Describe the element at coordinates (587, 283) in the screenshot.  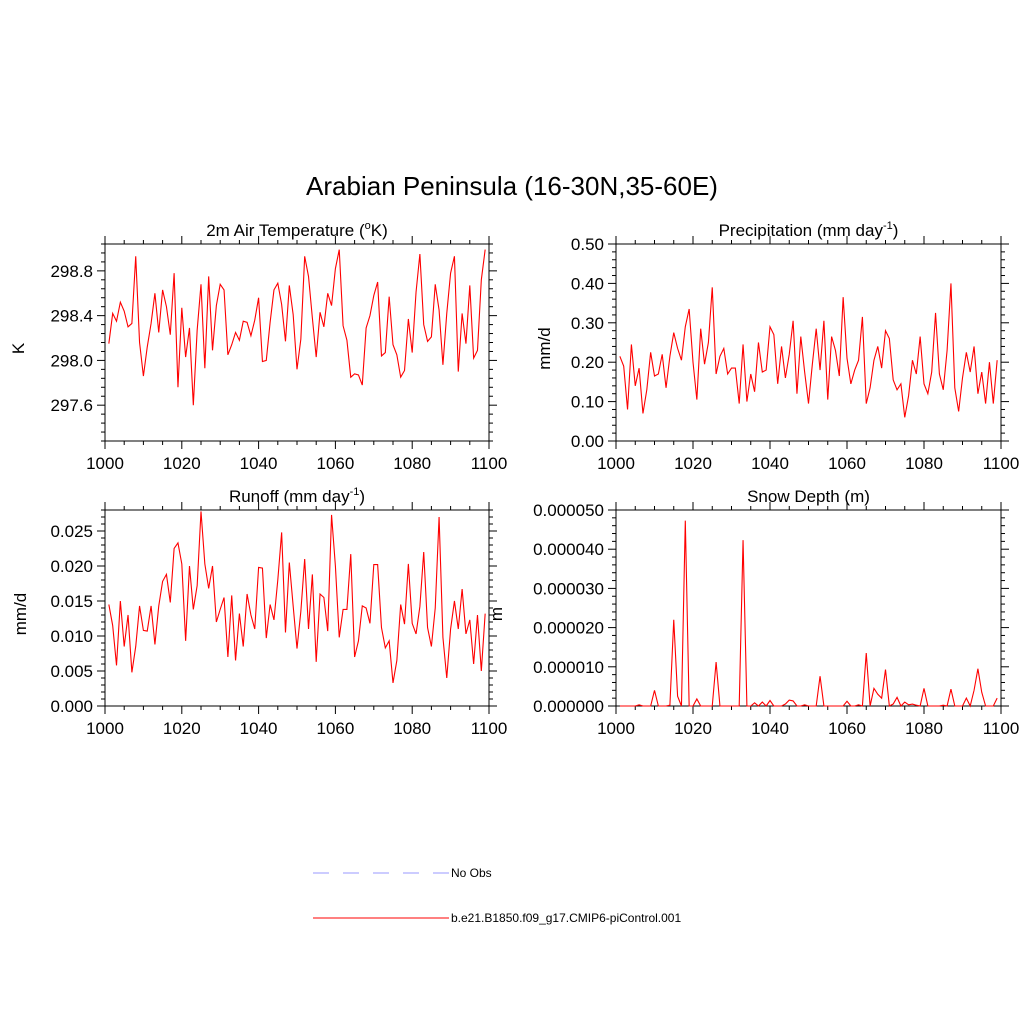
I see `y-tick-label: 0.40` at that location.